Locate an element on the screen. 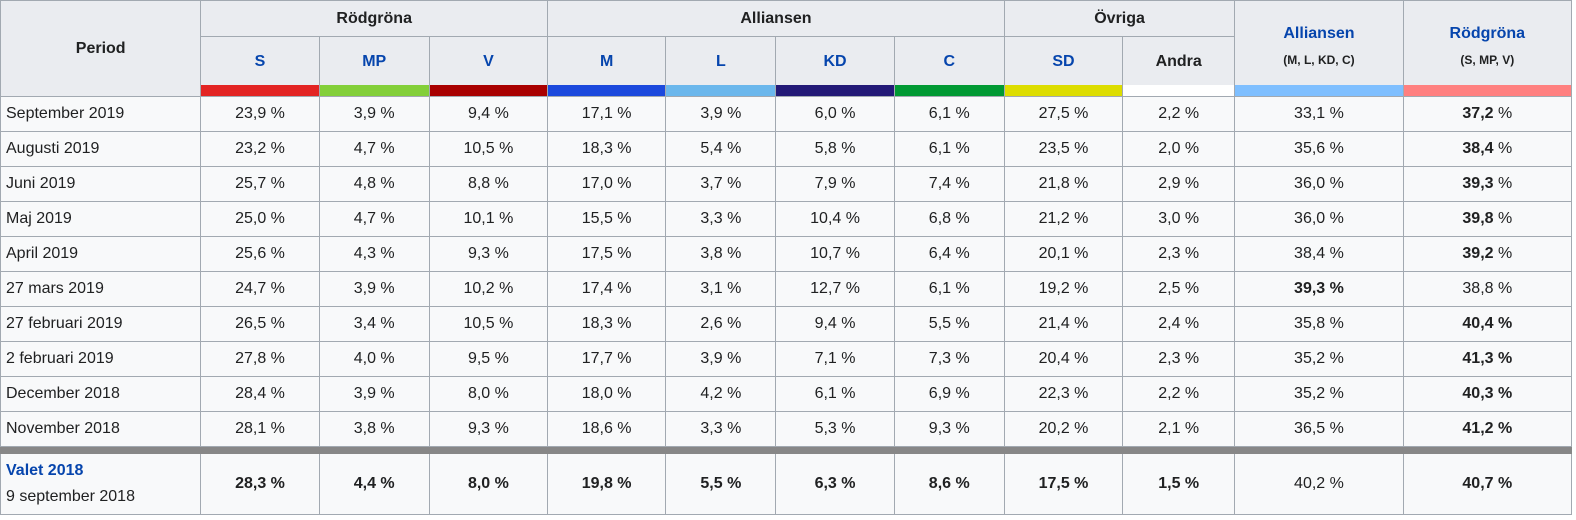 The height and width of the screenshot is (520, 1576). rodgrona-total-cell: 41,3 % is located at coordinates (1487, 359).